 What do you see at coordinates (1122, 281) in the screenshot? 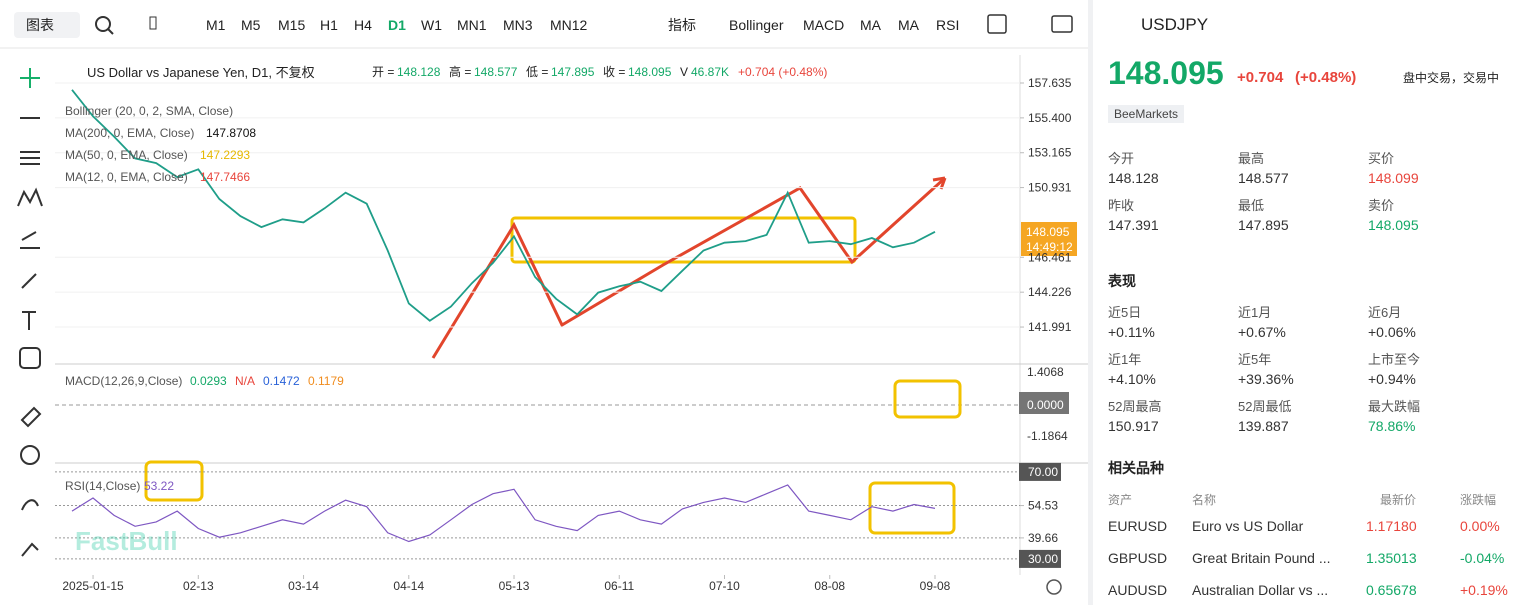
I see `section-title: 表现` at bounding box center [1122, 281].